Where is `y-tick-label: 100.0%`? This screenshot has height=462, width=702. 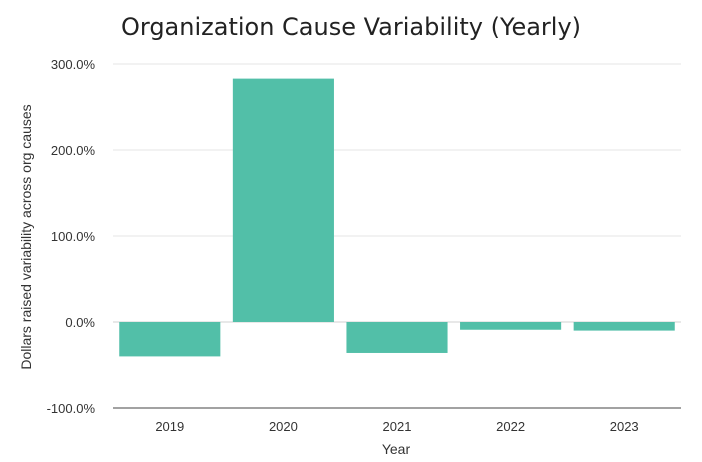
y-tick-label: 100.0% is located at coordinates (73, 236).